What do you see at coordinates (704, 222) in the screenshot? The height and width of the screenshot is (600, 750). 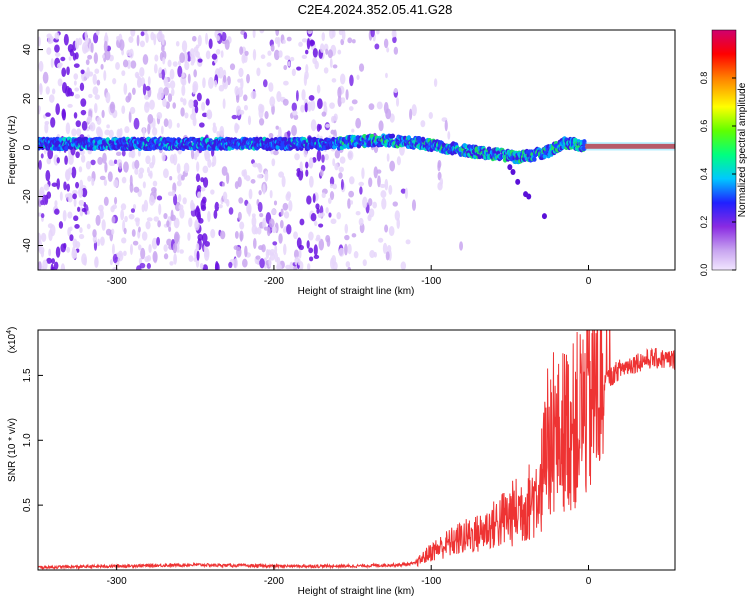 I see `colorbar-tick-label: 0.2` at bounding box center [704, 222].